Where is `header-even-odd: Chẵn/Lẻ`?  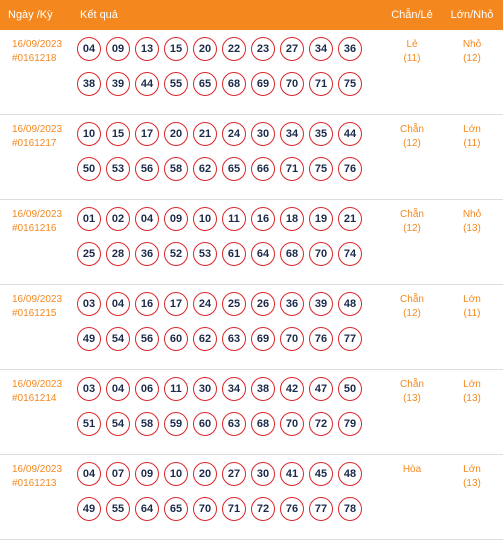
header-even-odd: Chẵn/Lẻ is located at coordinates (412, 15).